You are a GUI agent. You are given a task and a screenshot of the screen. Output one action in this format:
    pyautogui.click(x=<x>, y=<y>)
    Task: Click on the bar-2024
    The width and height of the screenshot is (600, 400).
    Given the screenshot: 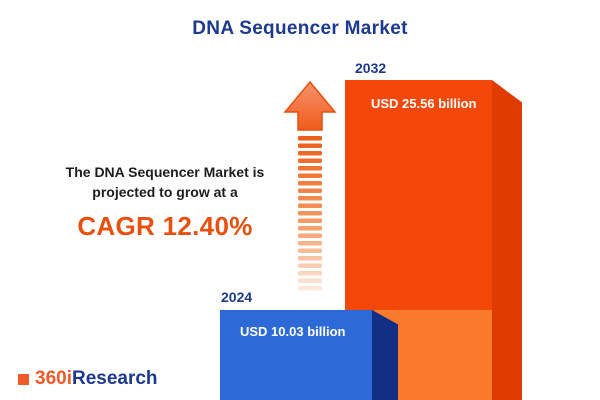 What is the action you would take?
    pyautogui.click(x=296, y=355)
    